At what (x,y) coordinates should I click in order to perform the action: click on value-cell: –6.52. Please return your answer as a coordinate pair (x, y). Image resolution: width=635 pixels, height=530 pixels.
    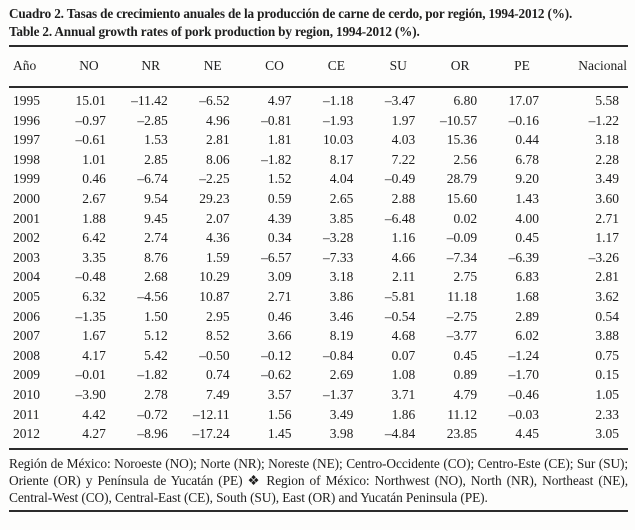
    Looking at the image, I should click on (214, 100).